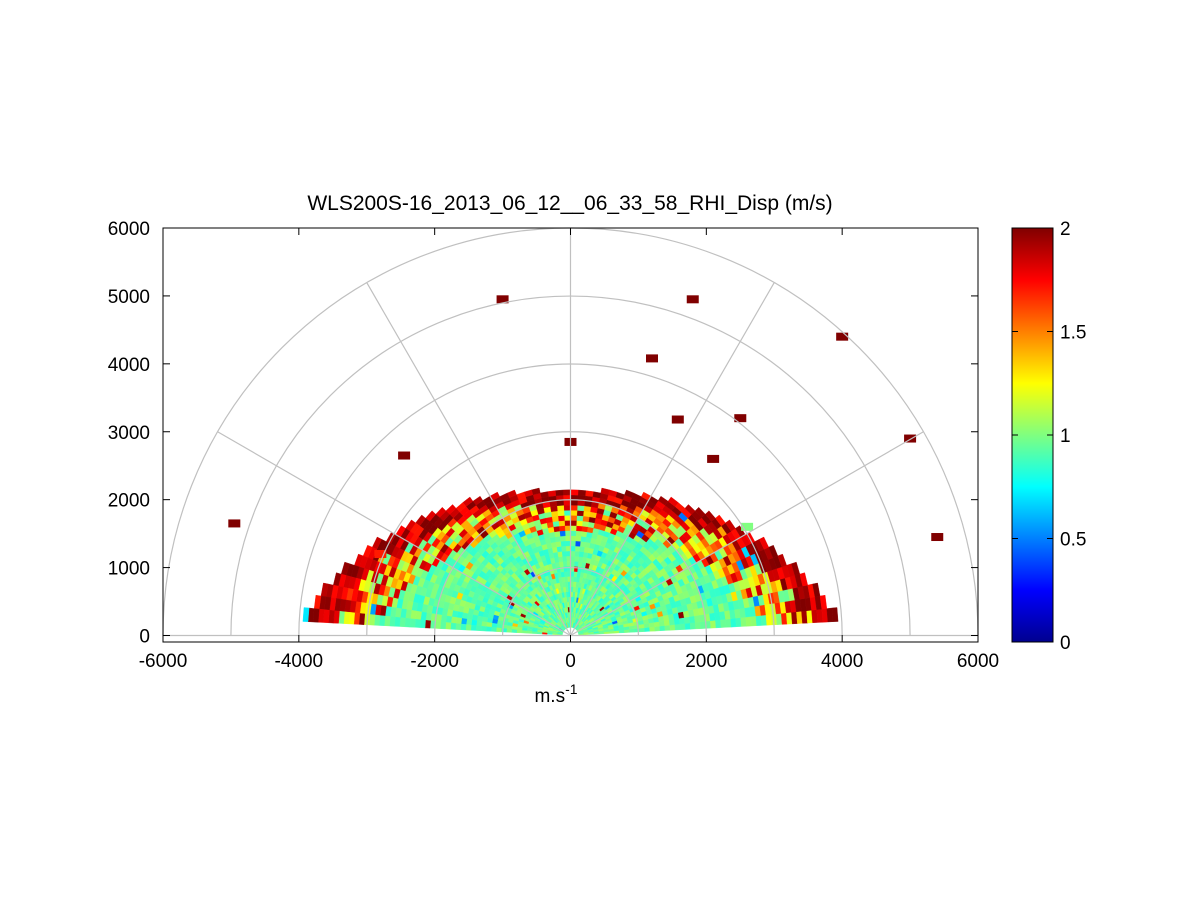  I want to click on y-tick-label: 2000, so click(129, 501).